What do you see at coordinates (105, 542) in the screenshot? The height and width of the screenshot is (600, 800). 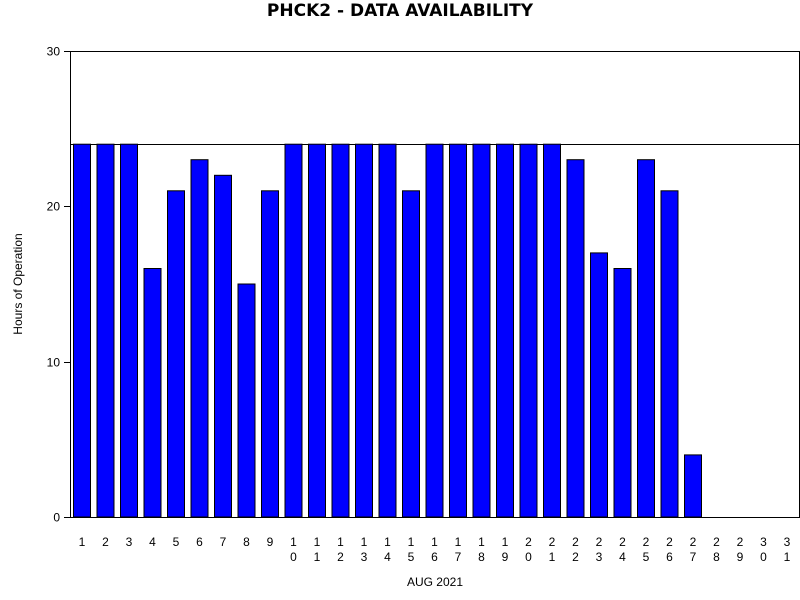 I see `x-tick-label: 2` at bounding box center [105, 542].